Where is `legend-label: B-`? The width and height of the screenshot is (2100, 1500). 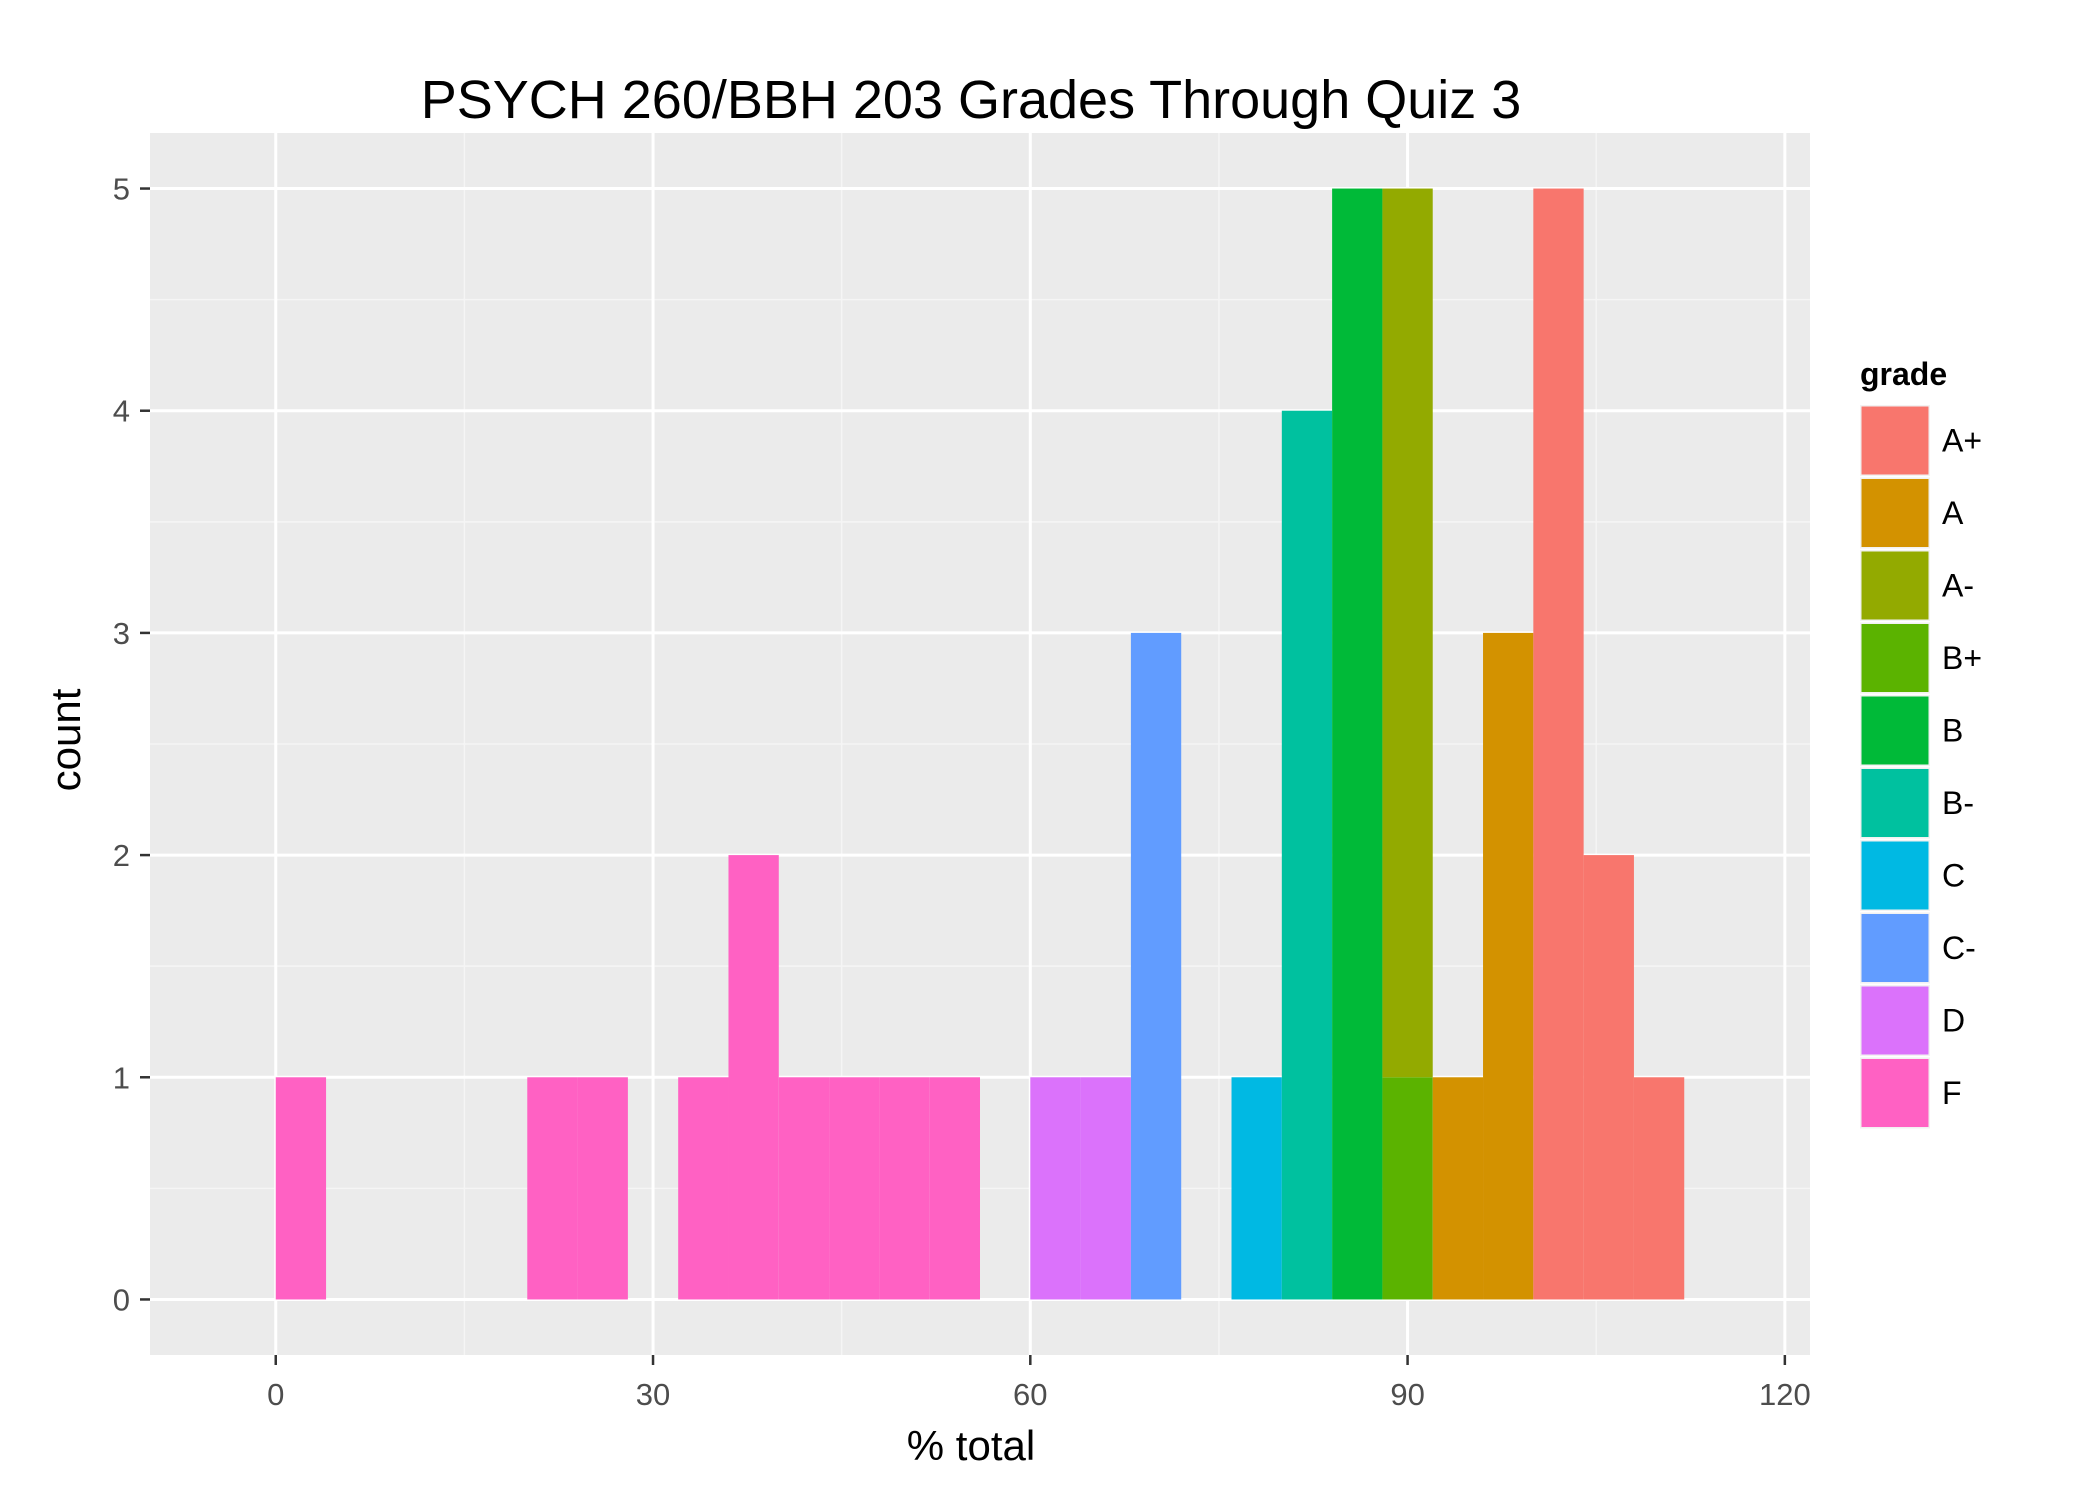 legend-label: B- is located at coordinates (1958, 803).